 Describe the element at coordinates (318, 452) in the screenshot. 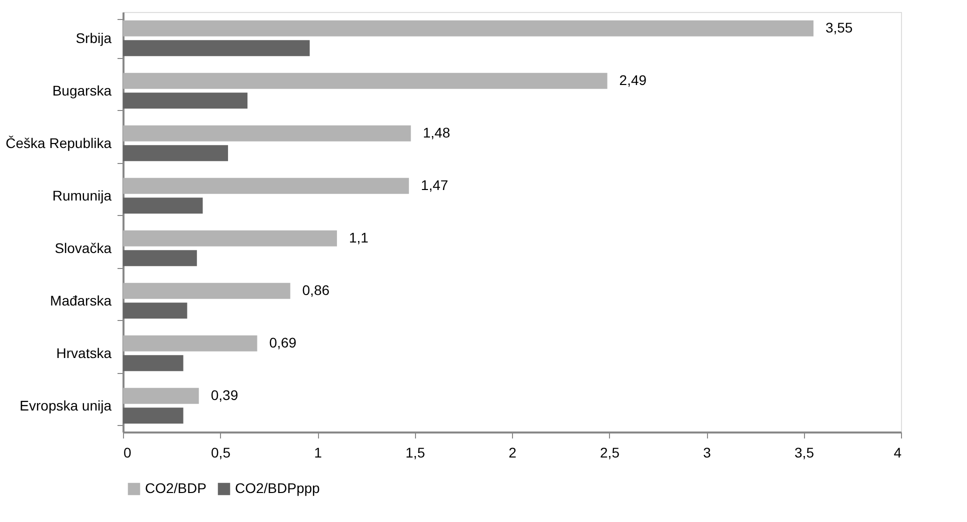

I see `x-tick-label: 1` at that location.